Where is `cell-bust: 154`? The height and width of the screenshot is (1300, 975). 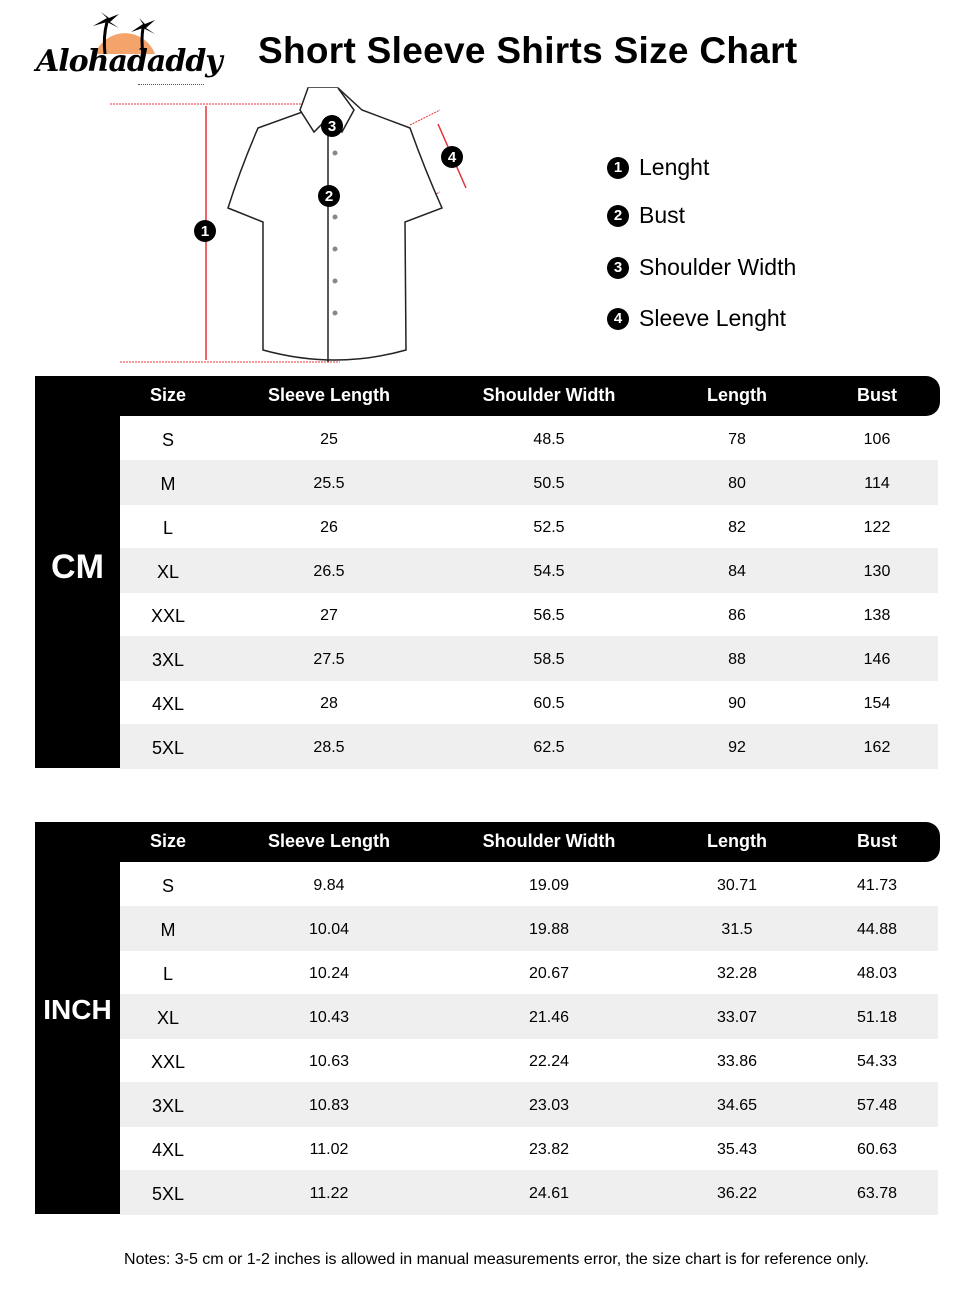
cell-bust: 154 is located at coordinates (877, 703).